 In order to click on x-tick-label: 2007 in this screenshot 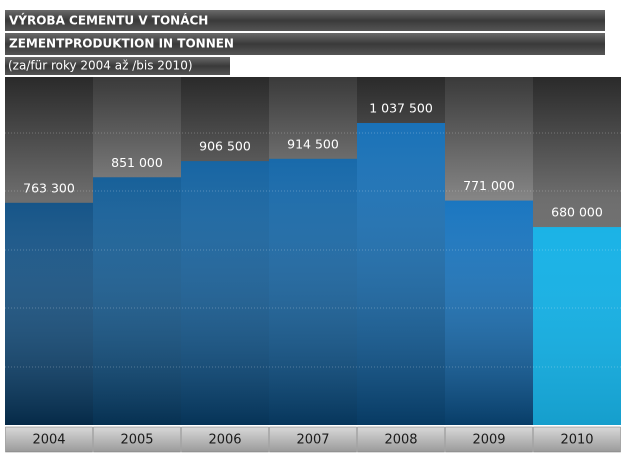, I will do `click(312, 440)`.